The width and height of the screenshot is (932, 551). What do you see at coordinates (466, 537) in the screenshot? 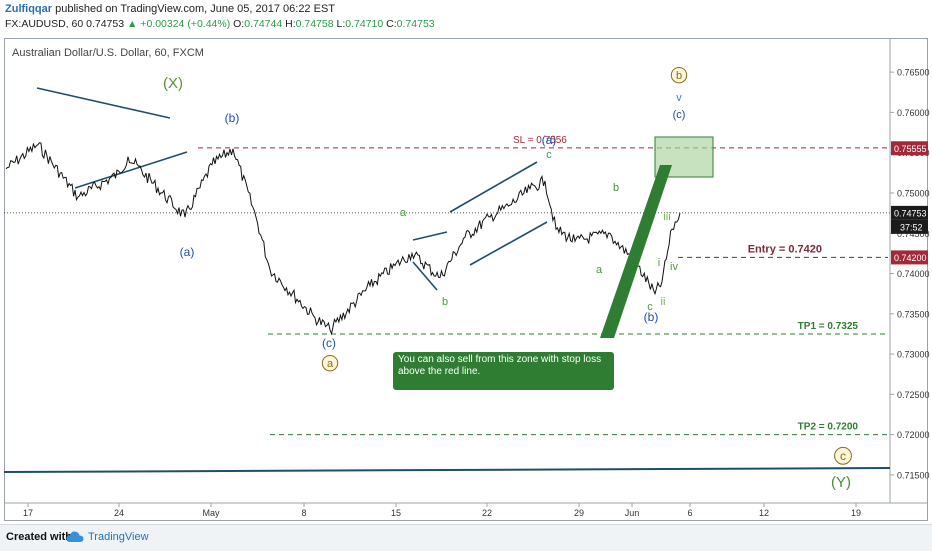
I see `footer: Created with TradingView` at bounding box center [466, 537].